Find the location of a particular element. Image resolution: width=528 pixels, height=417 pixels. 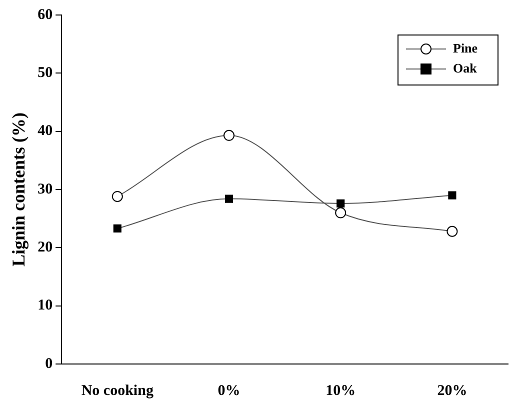

y-axis-title: Lignin contents (%) is located at coordinates (18, 189).